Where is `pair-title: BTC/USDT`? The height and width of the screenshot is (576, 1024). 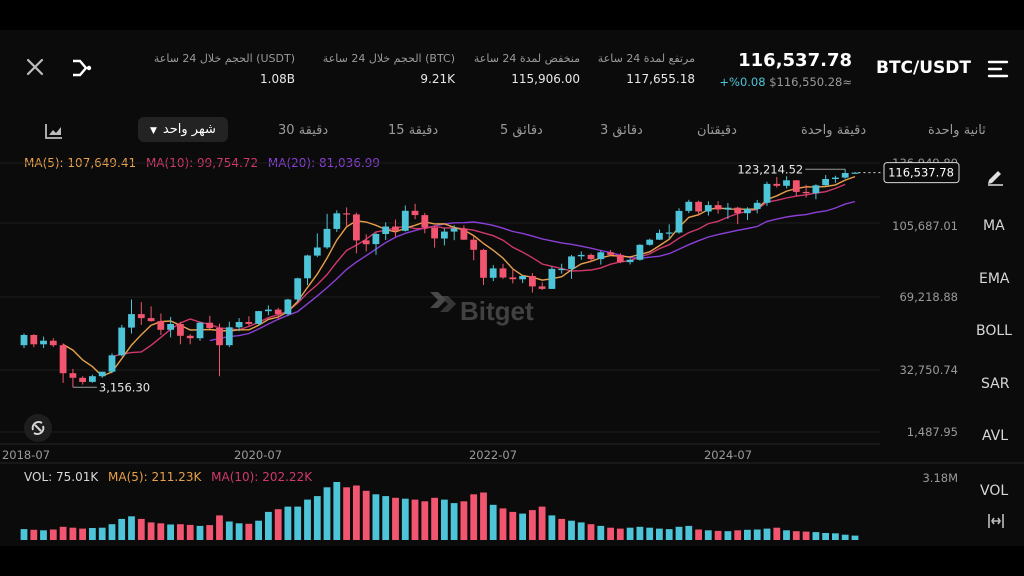 pair-title: BTC/USDT is located at coordinates (923, 68).